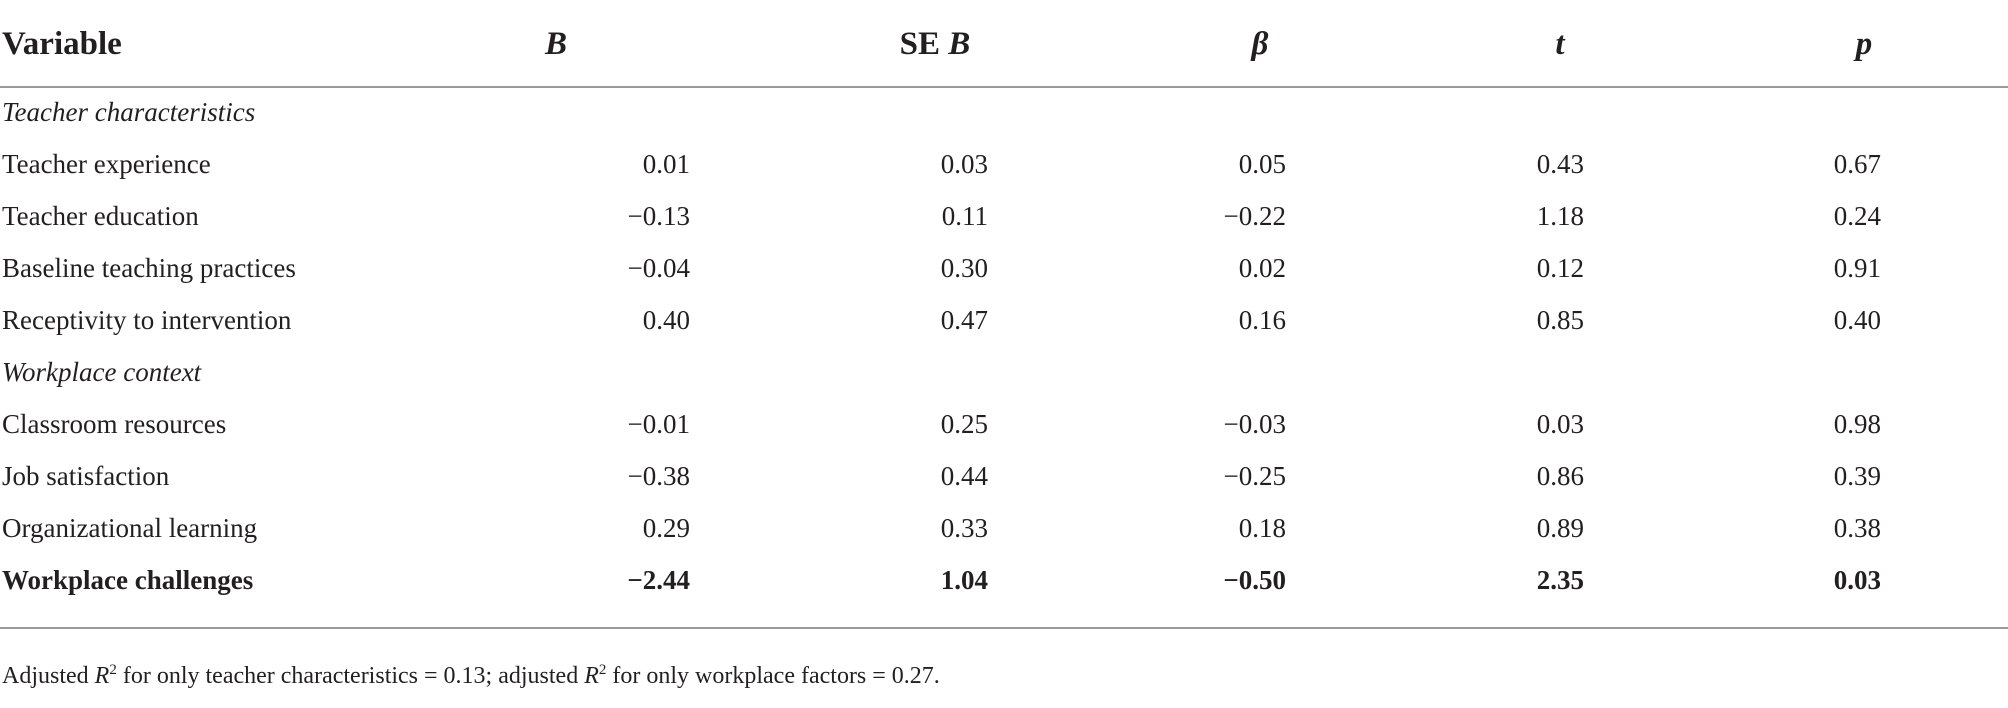  Describe the element at coordinates (959, 44) in the screenshot. I see `header-se-b-letter: B` at that location.